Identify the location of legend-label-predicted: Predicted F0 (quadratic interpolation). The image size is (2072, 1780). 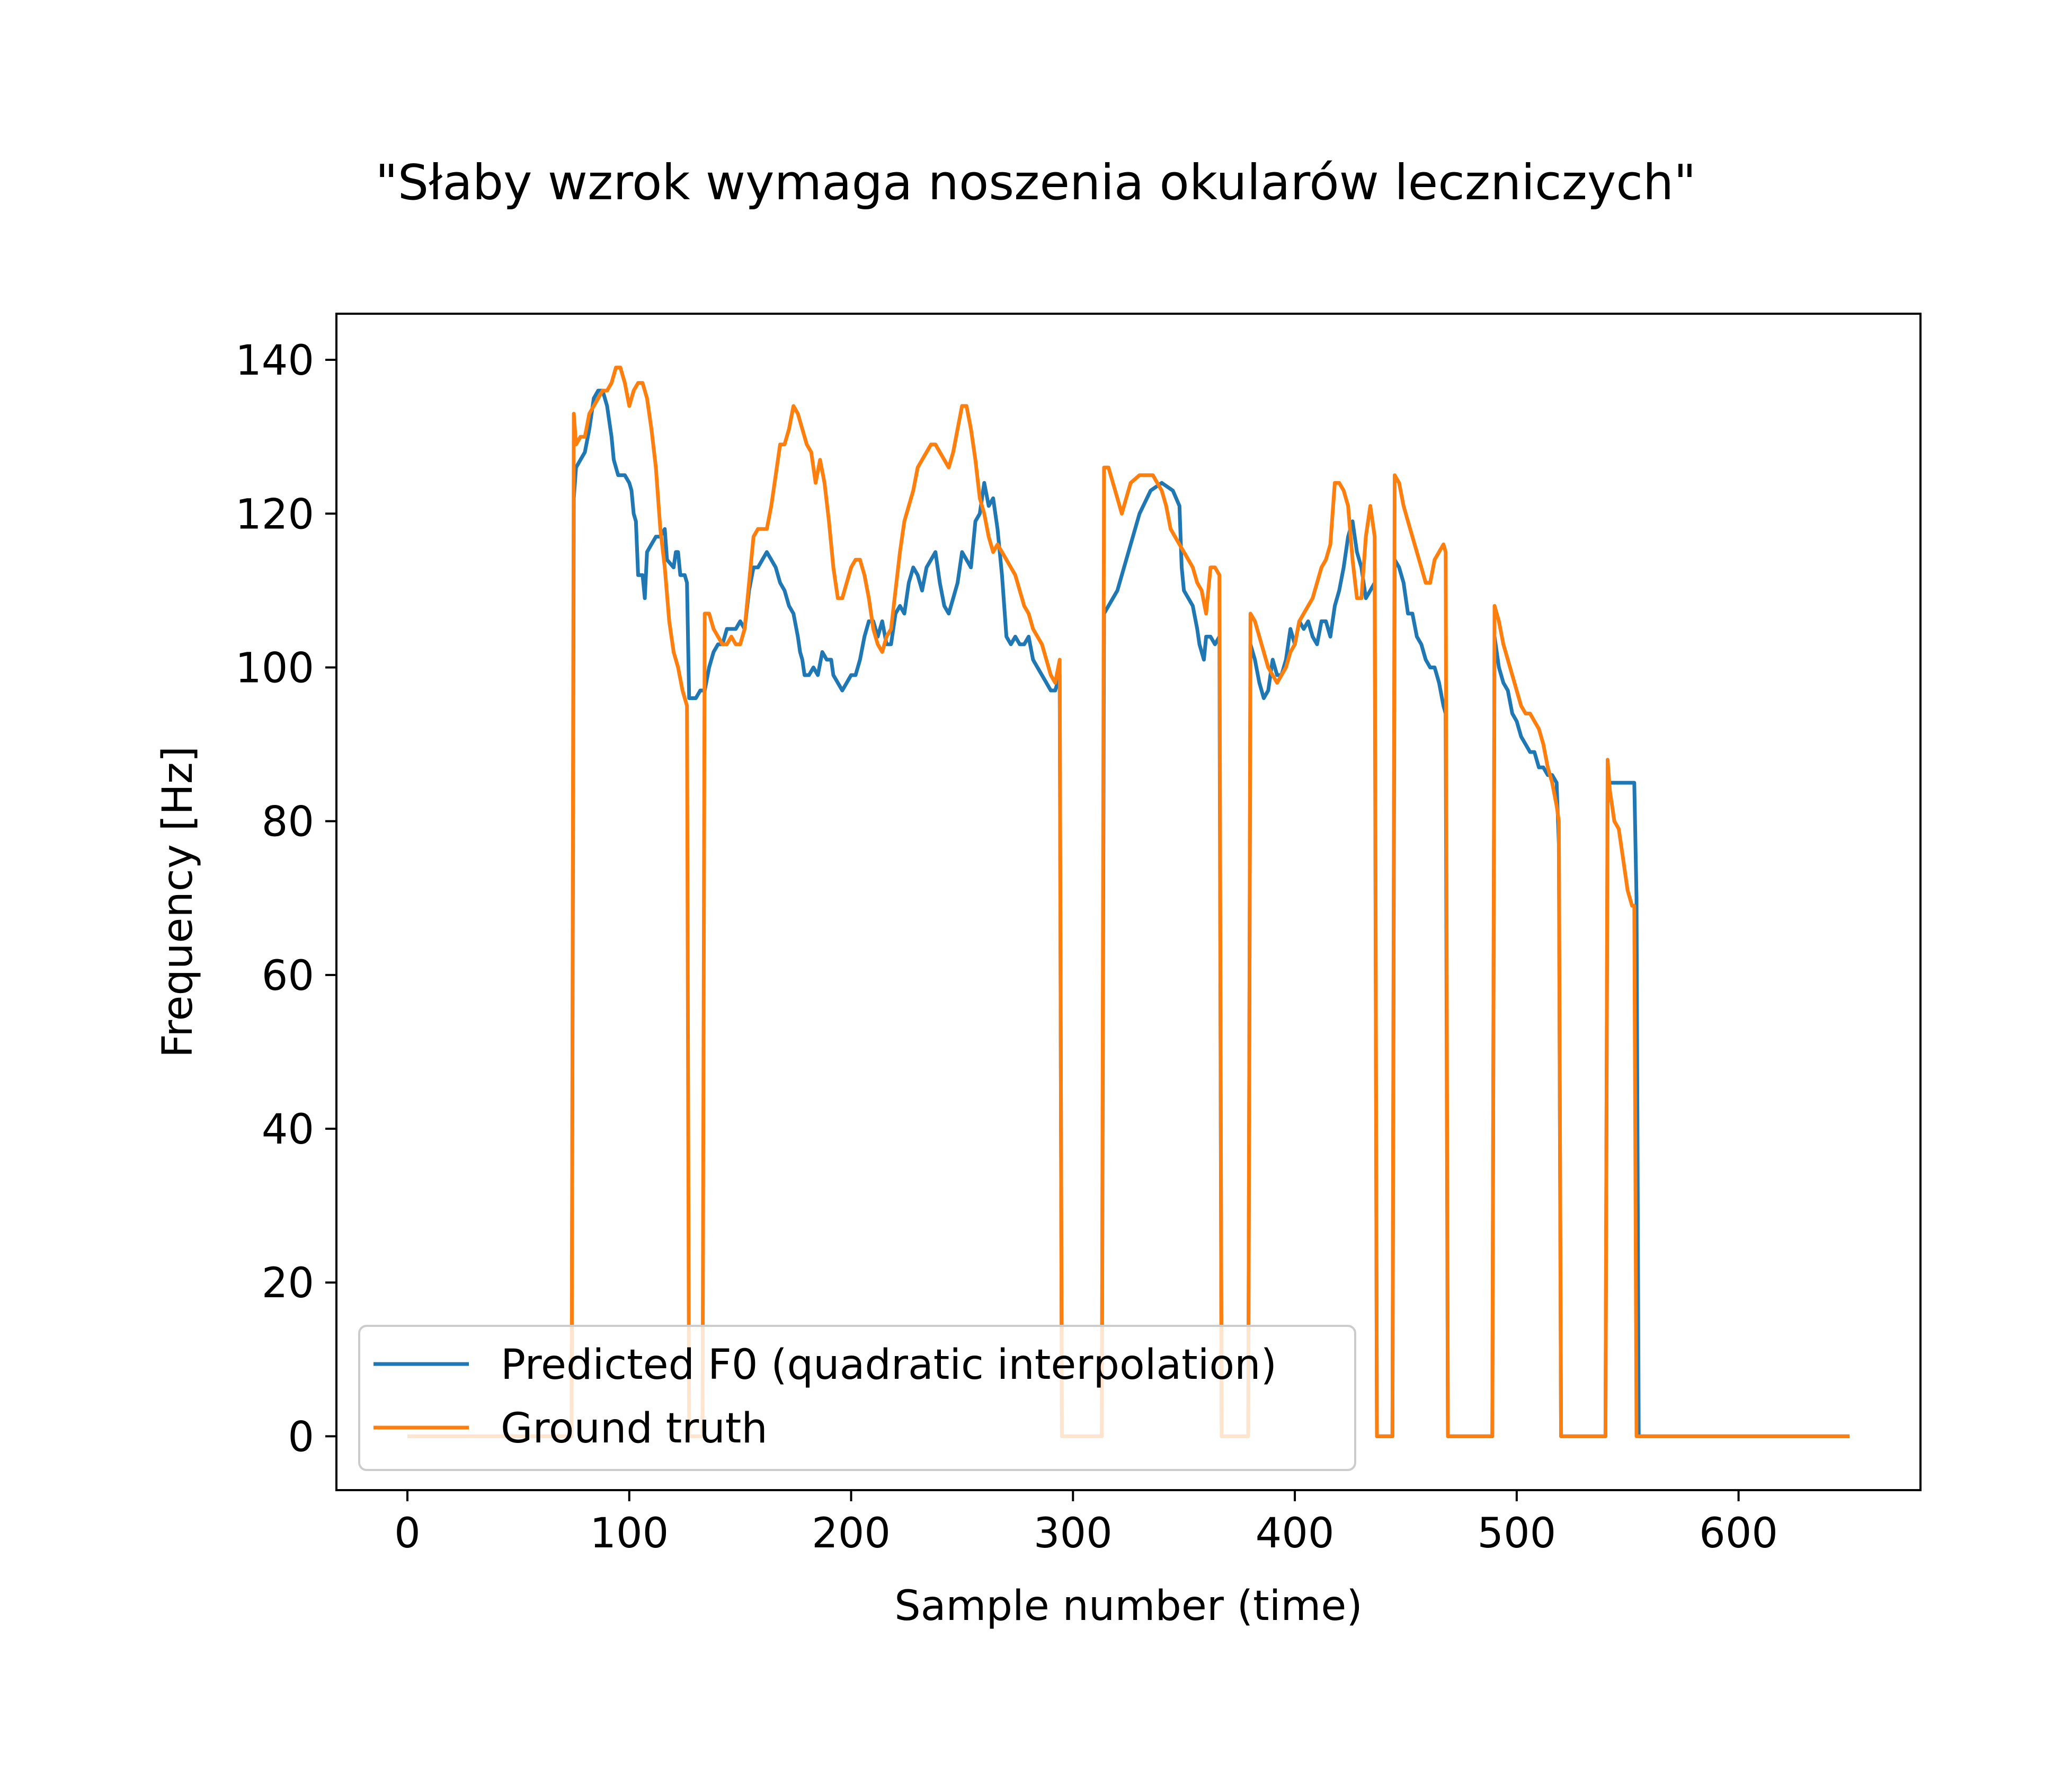
(889, 1365).